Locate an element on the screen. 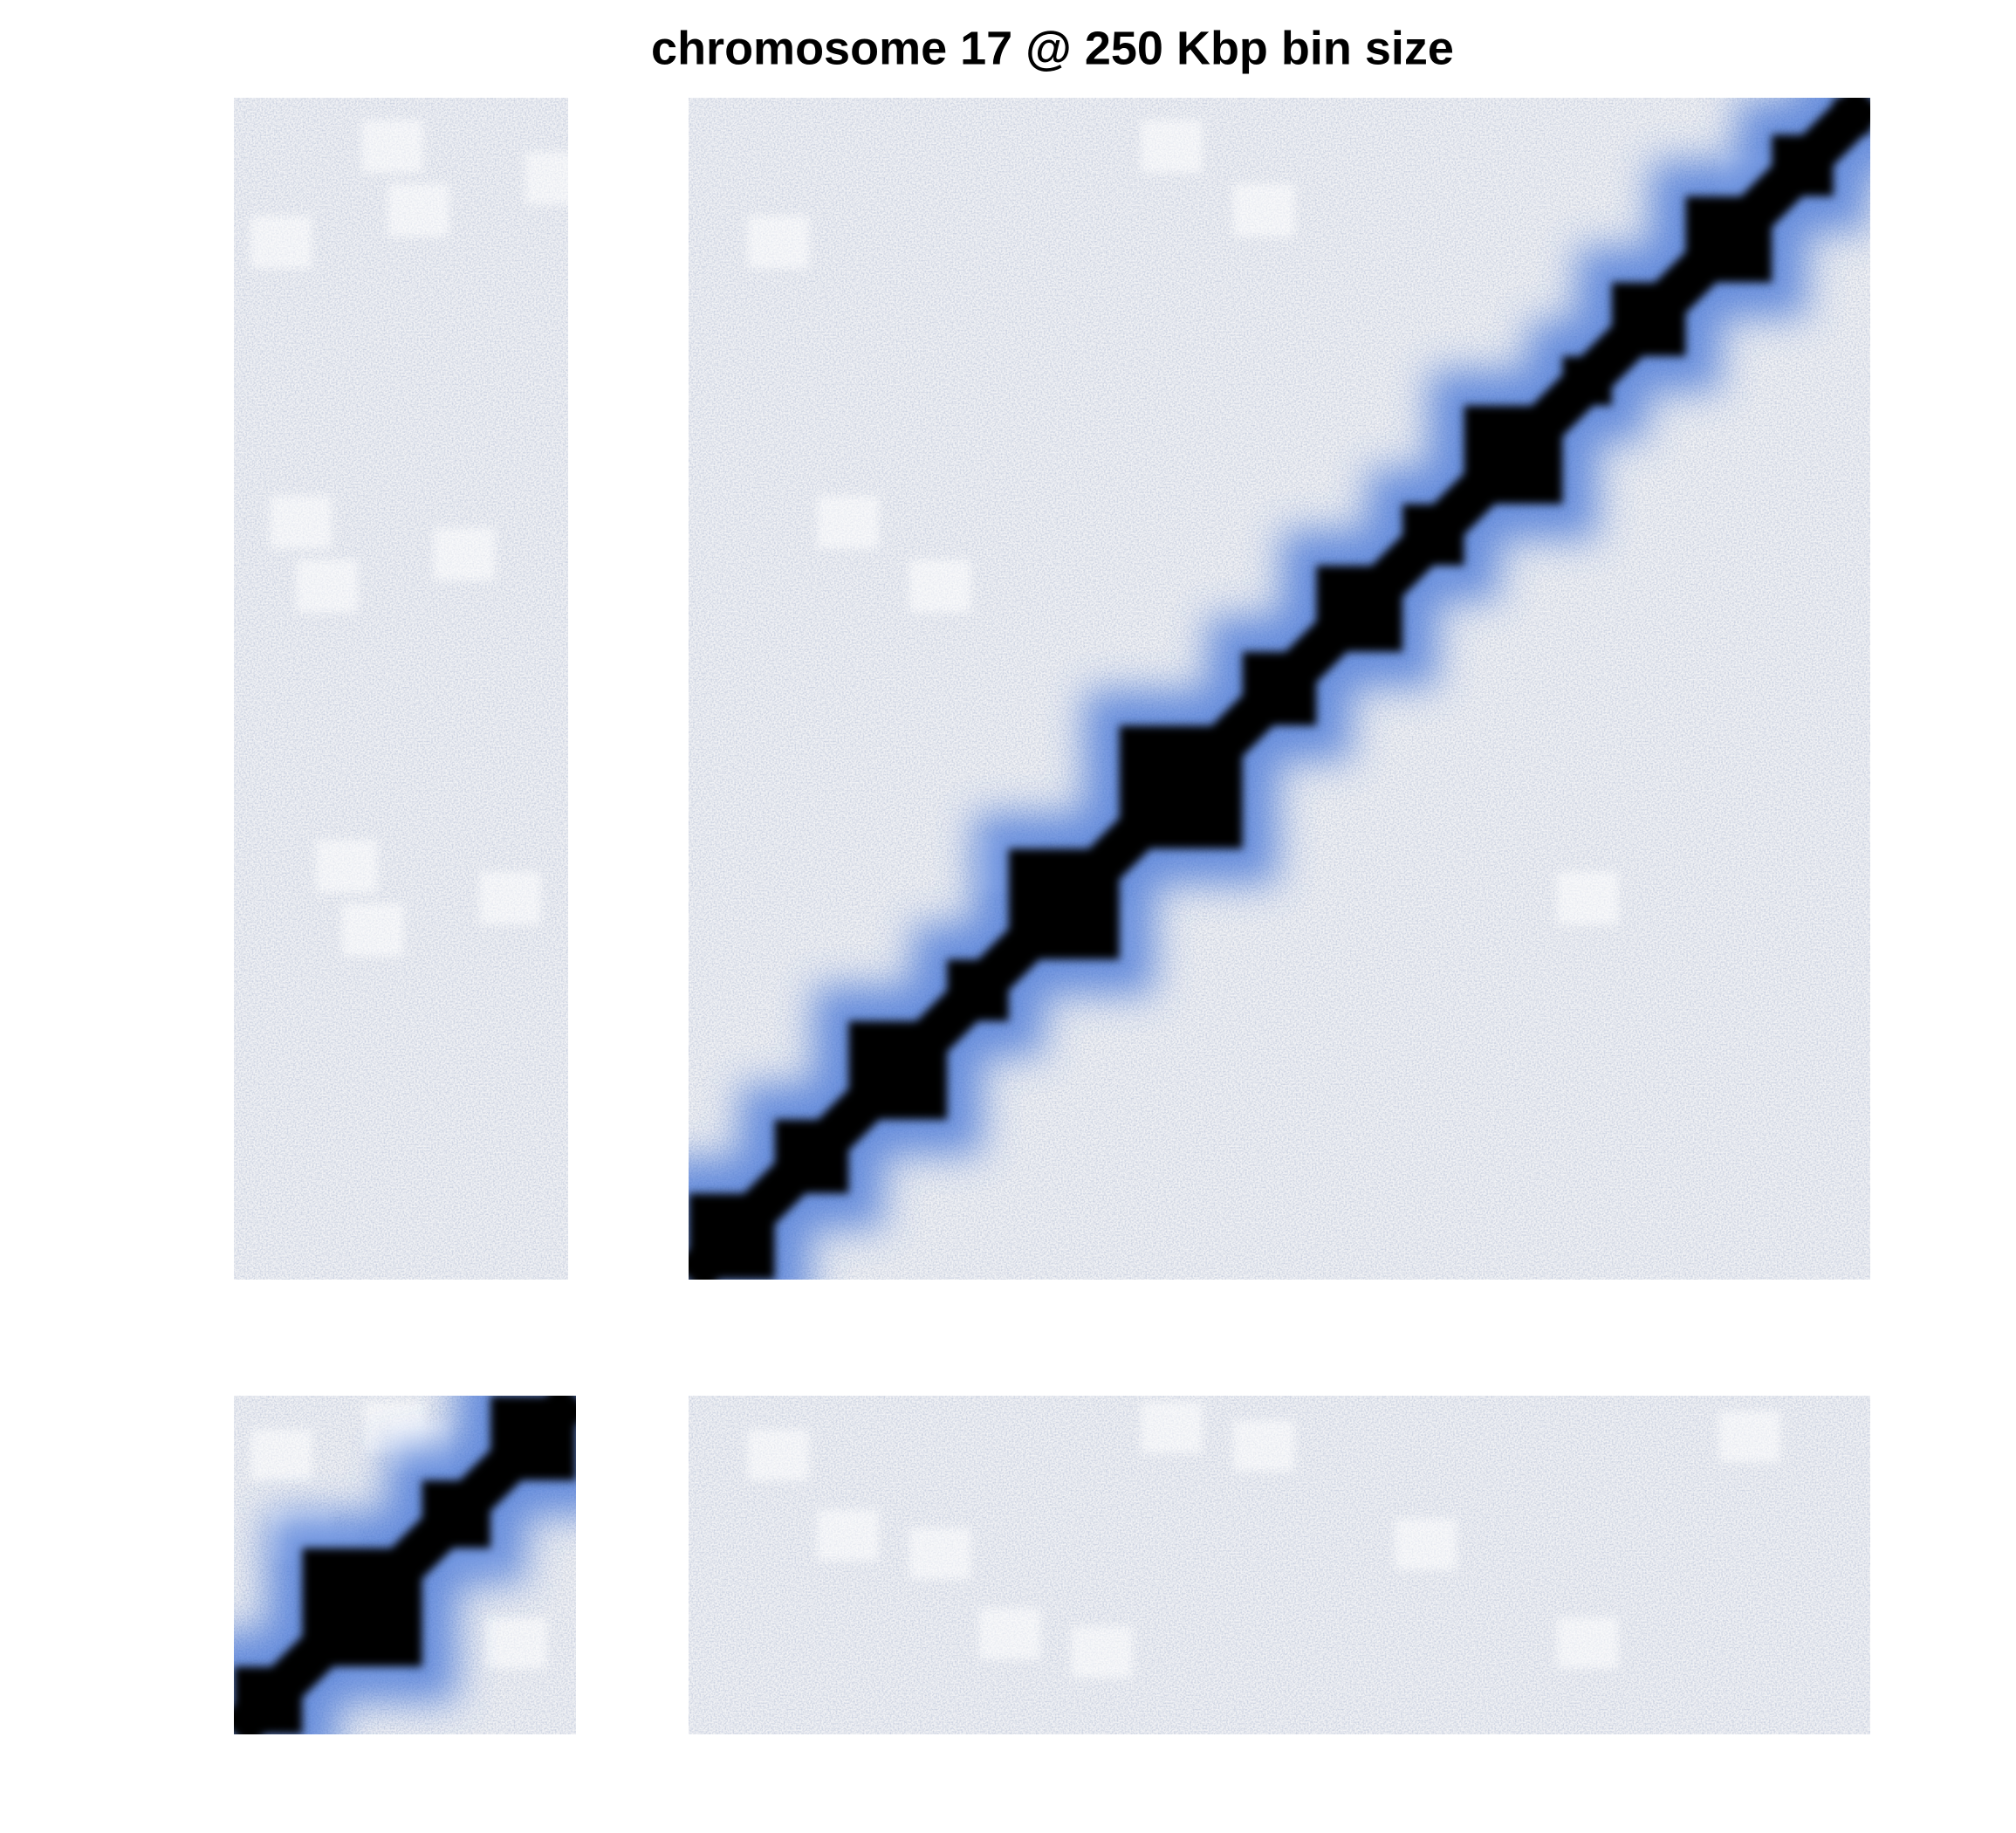  diagonal-line is located at coordinates (405, 1565).